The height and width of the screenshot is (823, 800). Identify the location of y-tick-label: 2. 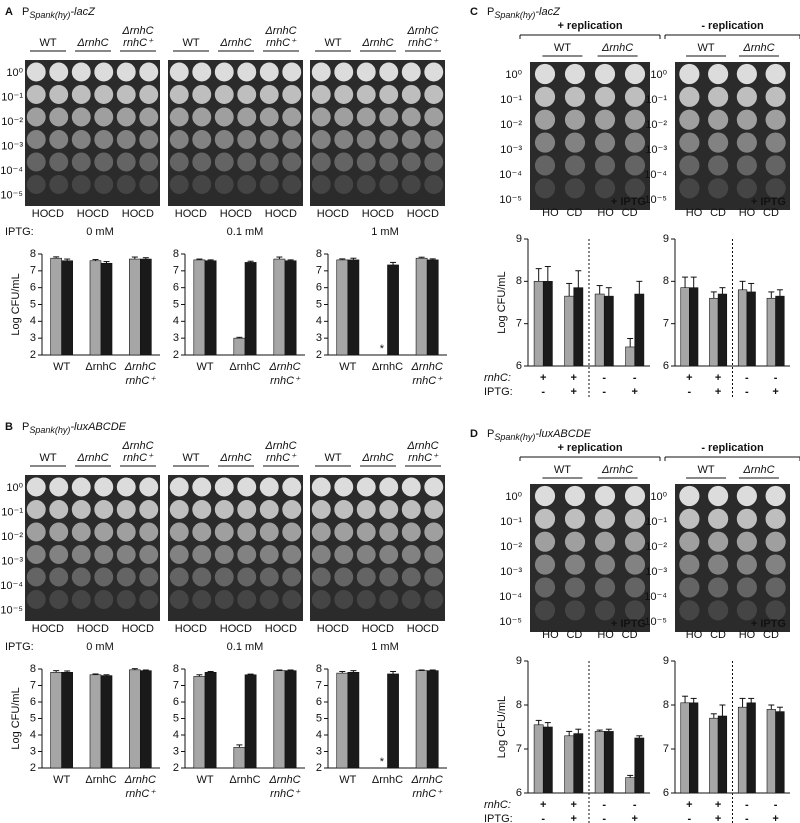
(33, 768).